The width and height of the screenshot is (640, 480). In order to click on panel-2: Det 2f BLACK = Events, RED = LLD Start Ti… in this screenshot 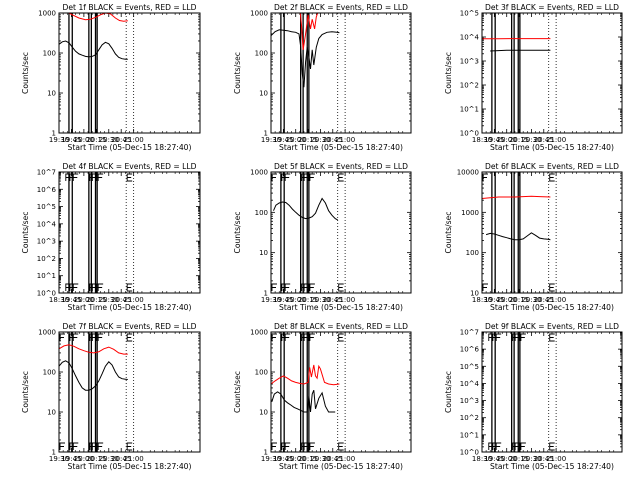, I will do `click(322, 77)`.